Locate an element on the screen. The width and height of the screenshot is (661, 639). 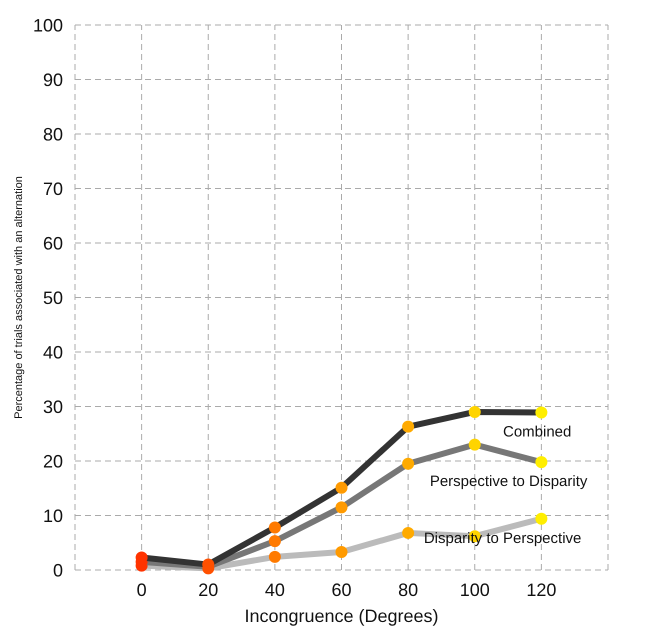
y-tick-label: 10 is located at coordinates (52, 516).